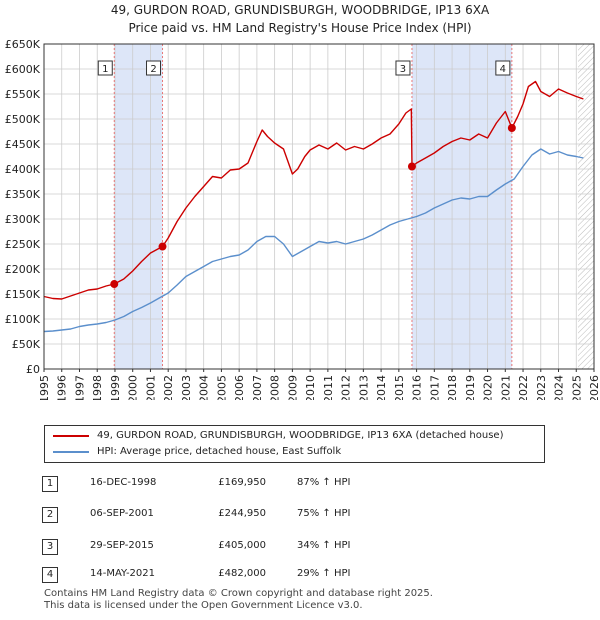 Image resolution: width=600 pixels, height=620 pixels. What do you see at coordinates (242, 545) in the screenshot?
I see `sale-price: £405,000` at bounding box center [242, 545].